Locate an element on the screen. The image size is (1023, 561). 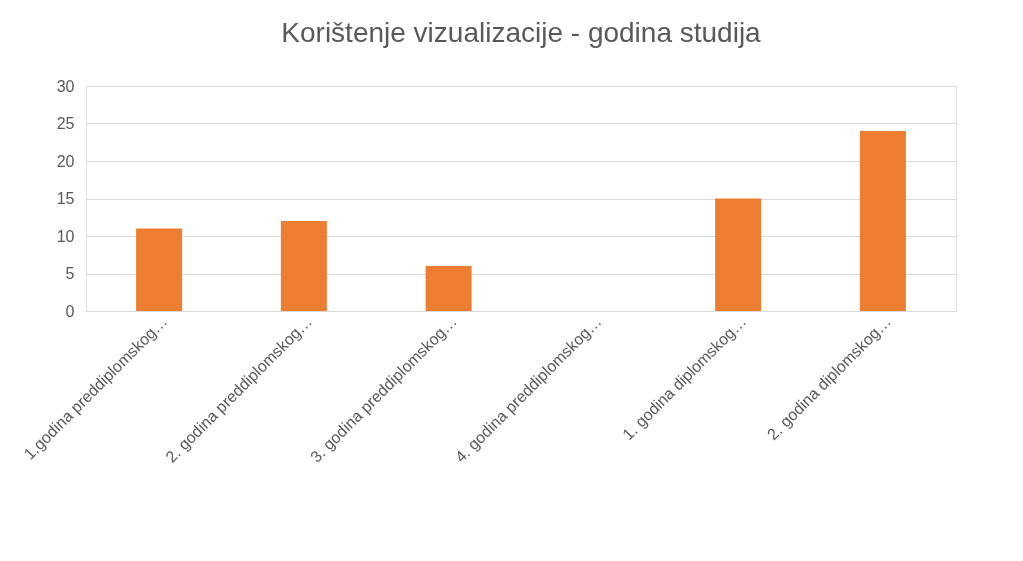
y-tick-label: 5 is located at coordinates (70, 273).